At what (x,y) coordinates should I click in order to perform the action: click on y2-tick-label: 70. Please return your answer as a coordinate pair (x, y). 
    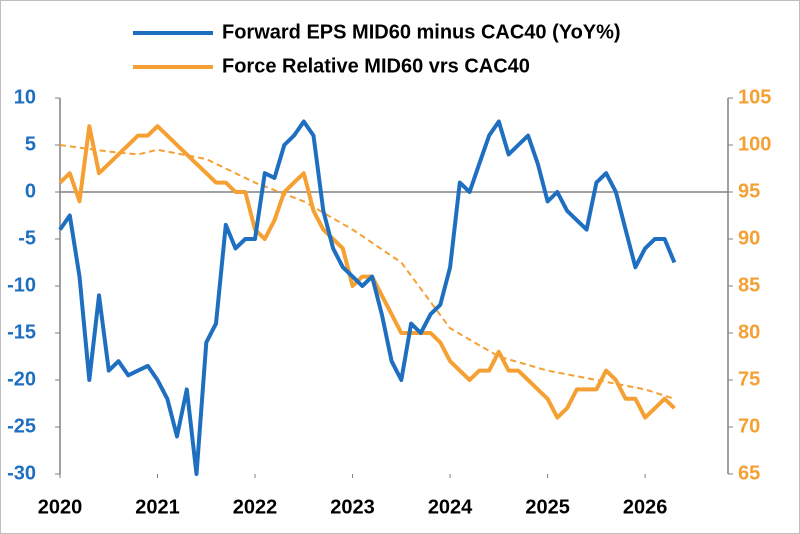
    Looking at the image, I should click on (749, 426).